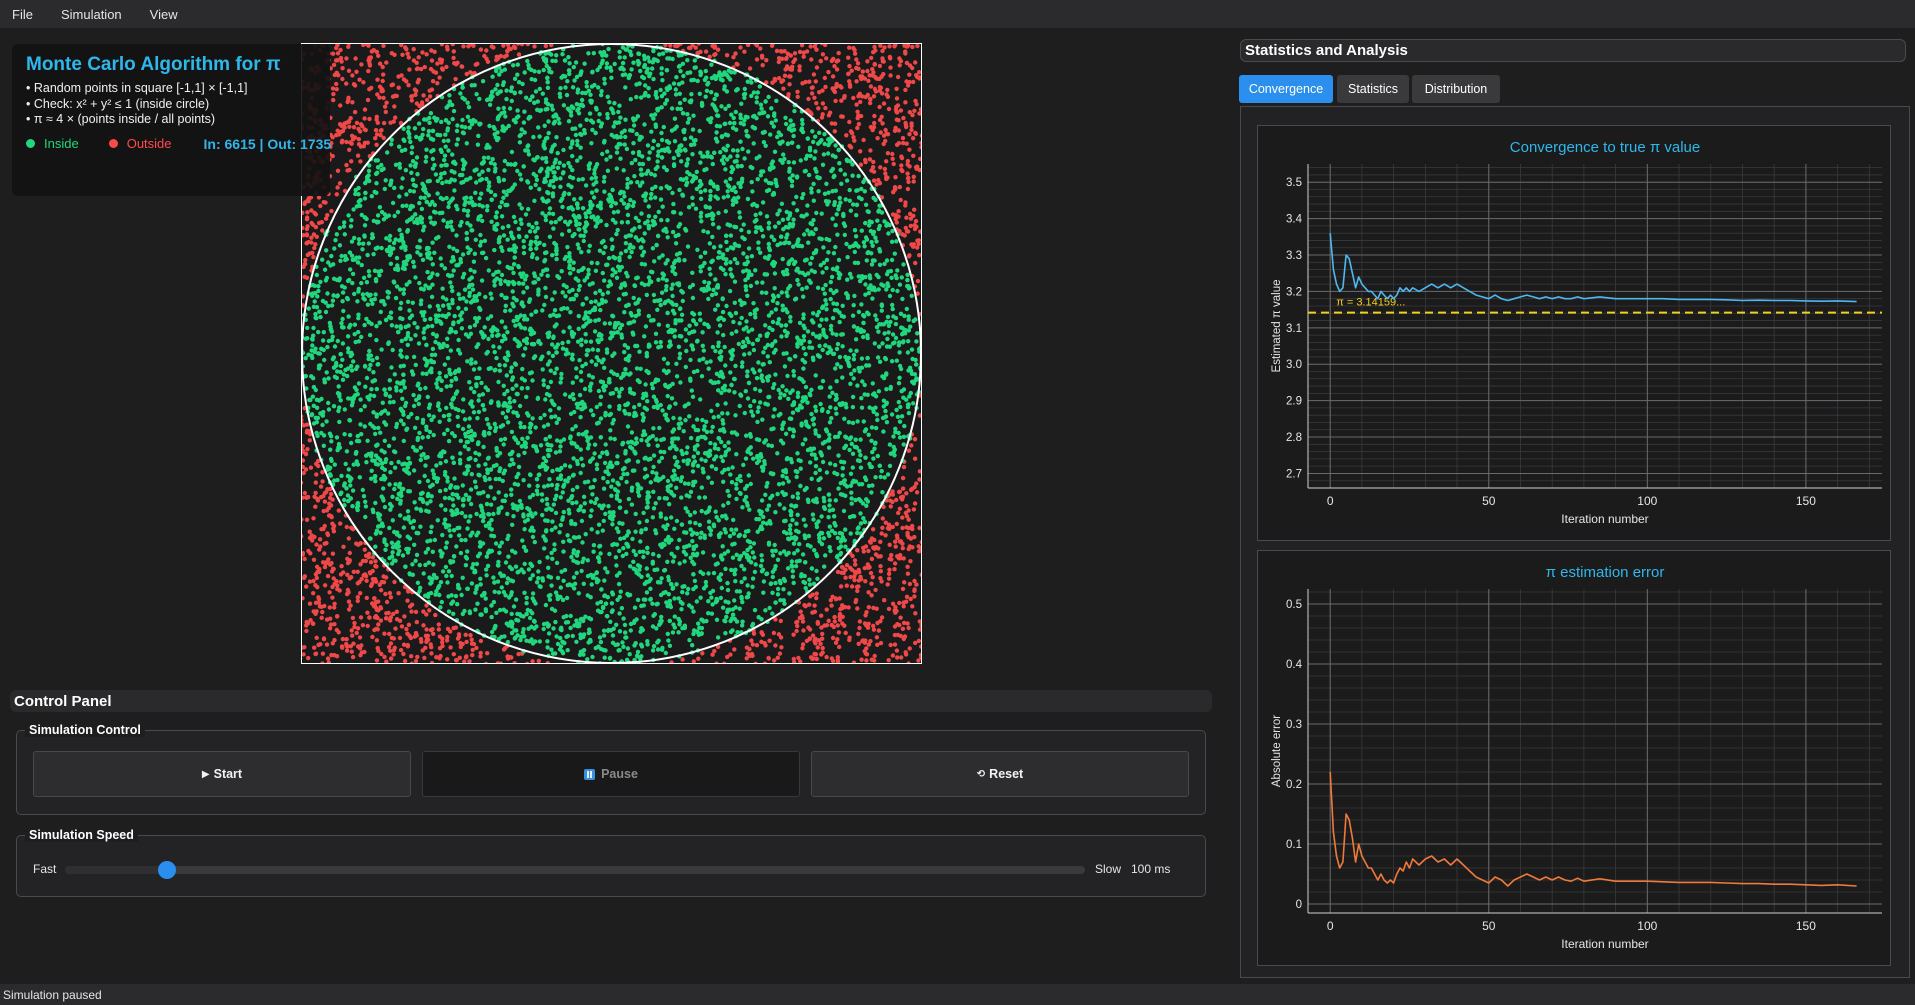 The width and height of the screenshot is (1915, 1005). What do you see at coordinates (91, 14) in the screenshot?
I see `menu-simulation: Simulation` at bounding box center [91, 14].